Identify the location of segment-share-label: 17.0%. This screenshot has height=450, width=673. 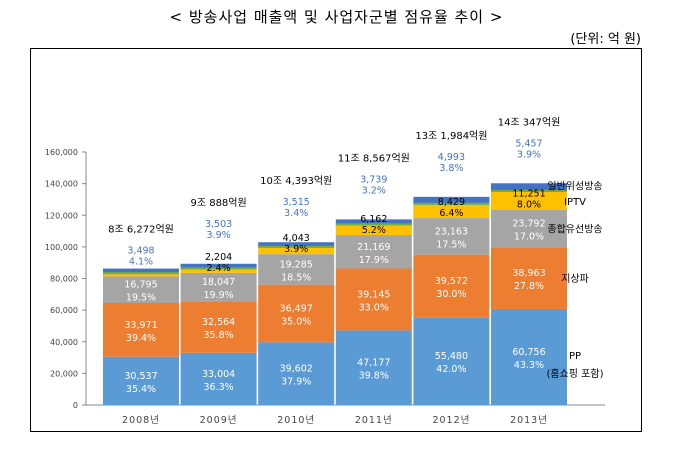
(529, 237).